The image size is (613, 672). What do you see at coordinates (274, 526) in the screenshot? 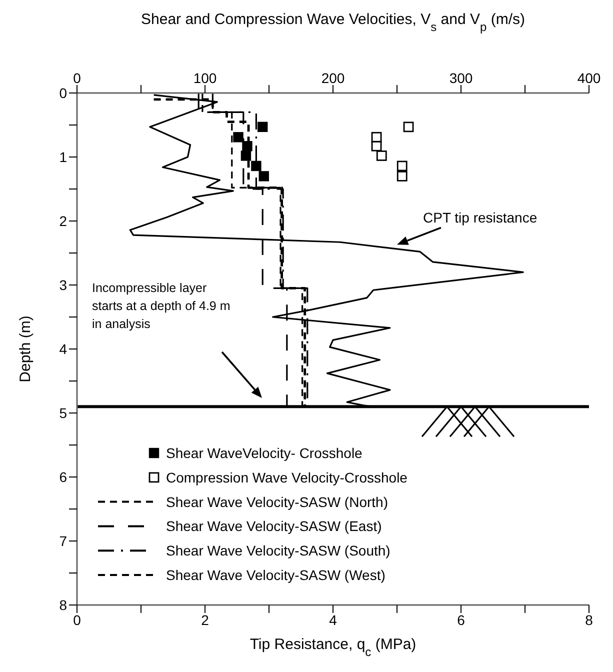
I see `legend-label: Shear Wave Velocity-SASW (East)` at bounding box center [274, 526].